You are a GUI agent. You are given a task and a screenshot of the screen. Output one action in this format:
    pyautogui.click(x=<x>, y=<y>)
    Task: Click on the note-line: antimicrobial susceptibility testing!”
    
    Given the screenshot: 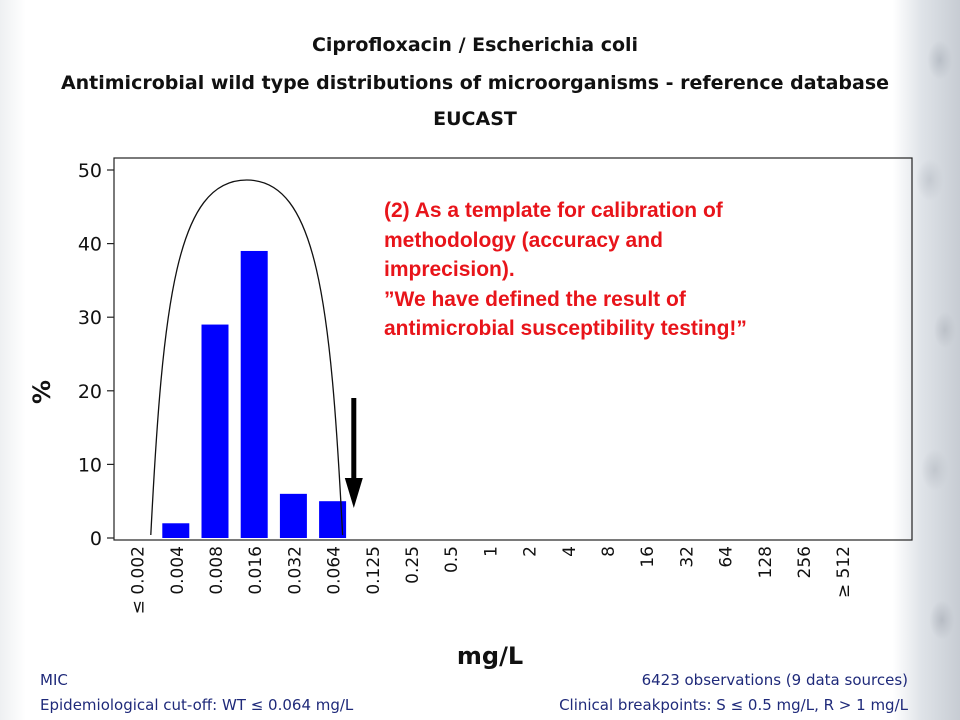 What is the action you would take?
    pyautogui.click(x=565, y=328)
    